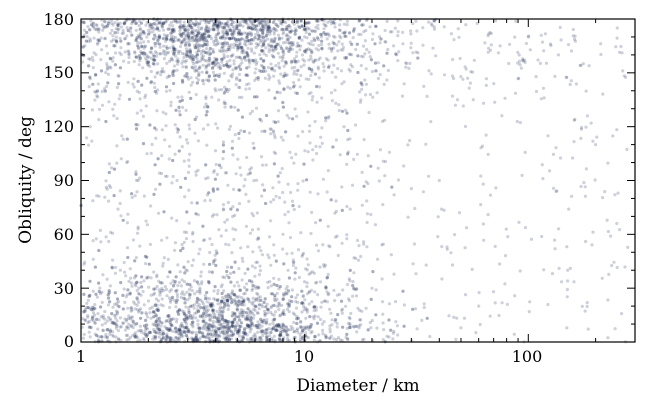 This screenshot has width=652, height=403. Describe the element at coordinates (58, 72) in the screenshot. I see `y-tick-label-150: 150` at that location.